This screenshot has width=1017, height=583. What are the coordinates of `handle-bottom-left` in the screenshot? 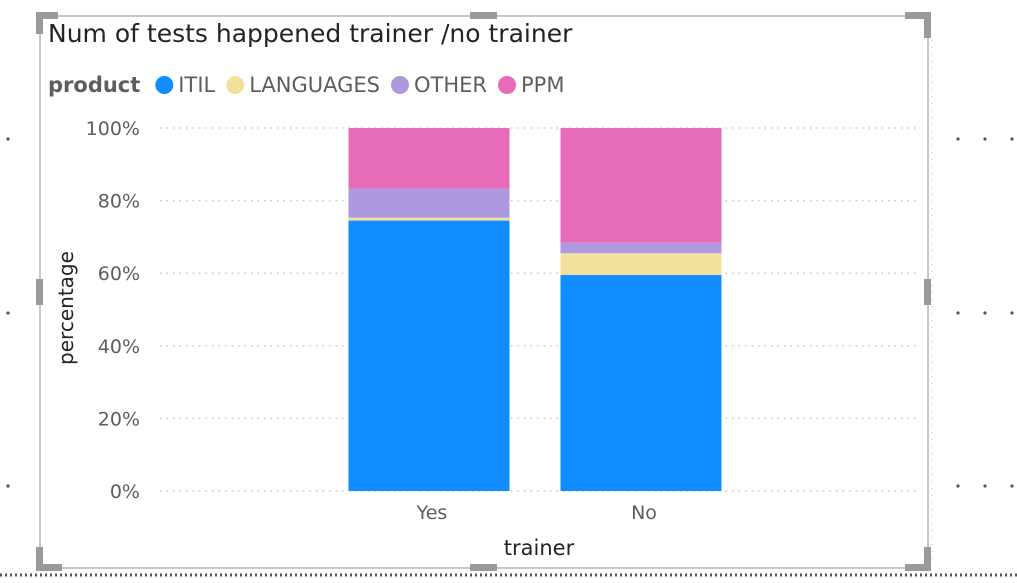 It's located at (49, 567).